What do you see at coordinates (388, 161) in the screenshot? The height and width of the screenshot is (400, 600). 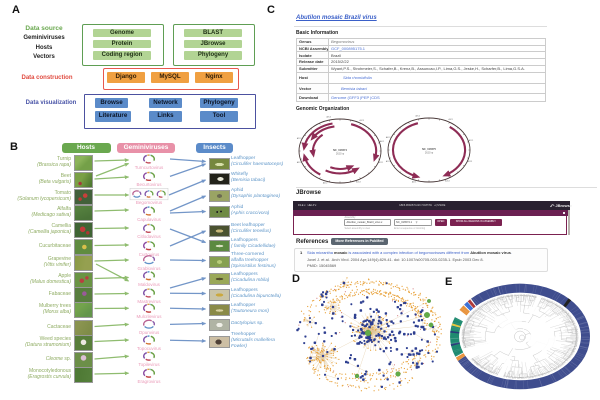 I see `svg-text: A1C4` at bounding box center [388, 161].